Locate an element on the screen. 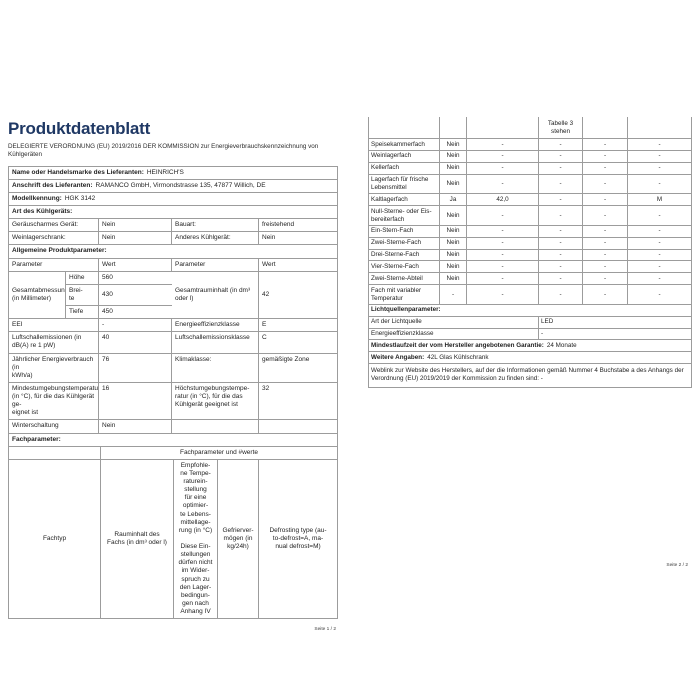  variable-temperatur-row-value-3: - is located at coordinates (605, 294).